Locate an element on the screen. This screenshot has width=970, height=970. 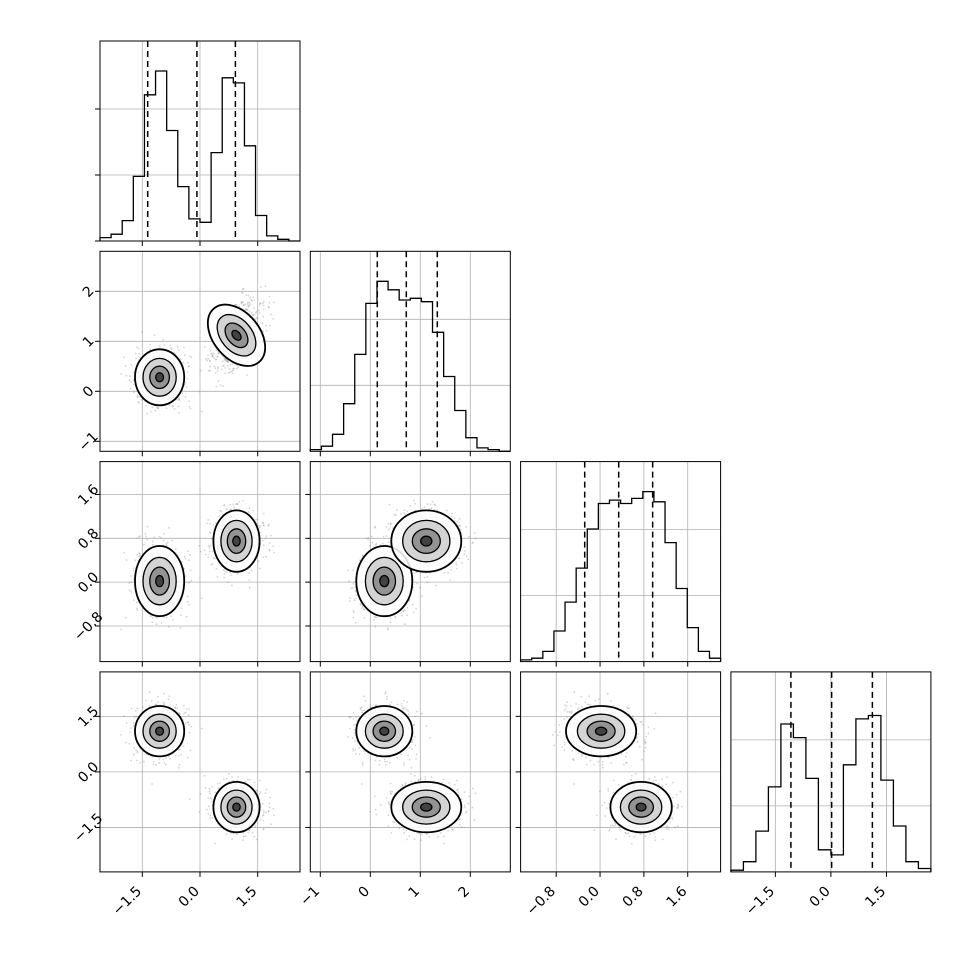
scatter-panel-3-0: −1.5 0.0 1.5−1.50.01.5 is located at coordinates (186, 795).